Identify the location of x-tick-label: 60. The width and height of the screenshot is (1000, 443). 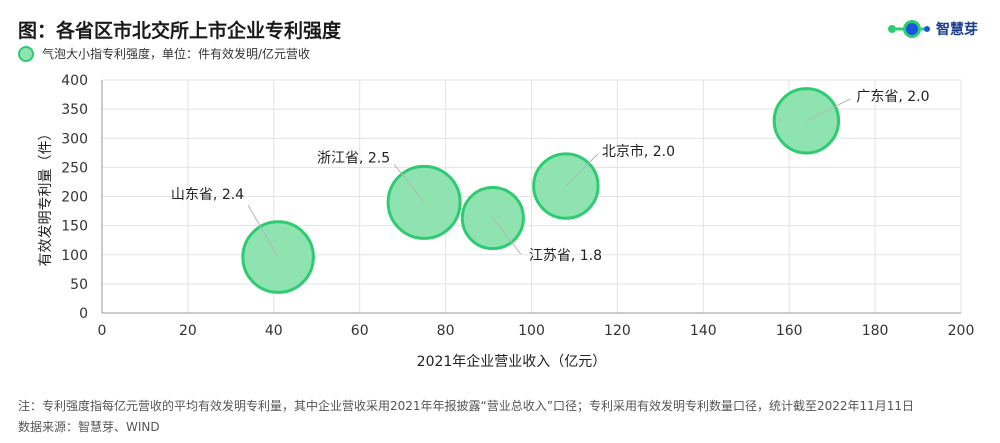
(360, 331).